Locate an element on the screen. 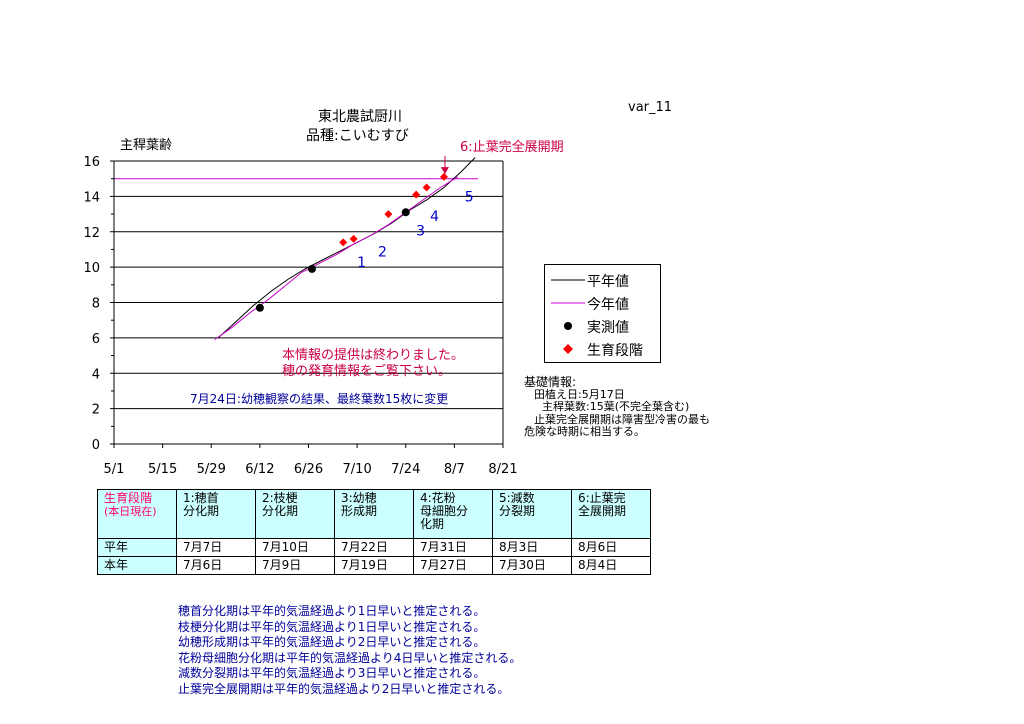  note-line: 幼穂形成期は平年的気温経過より2日早いと推定される。 is located at coordinates (332, 642).